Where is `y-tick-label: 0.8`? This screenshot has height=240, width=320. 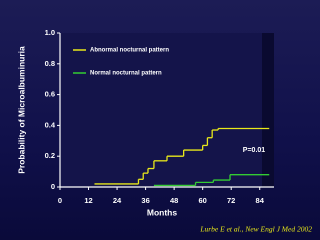
y-tick-label: 0.8 is located at coordinates (50, 63).